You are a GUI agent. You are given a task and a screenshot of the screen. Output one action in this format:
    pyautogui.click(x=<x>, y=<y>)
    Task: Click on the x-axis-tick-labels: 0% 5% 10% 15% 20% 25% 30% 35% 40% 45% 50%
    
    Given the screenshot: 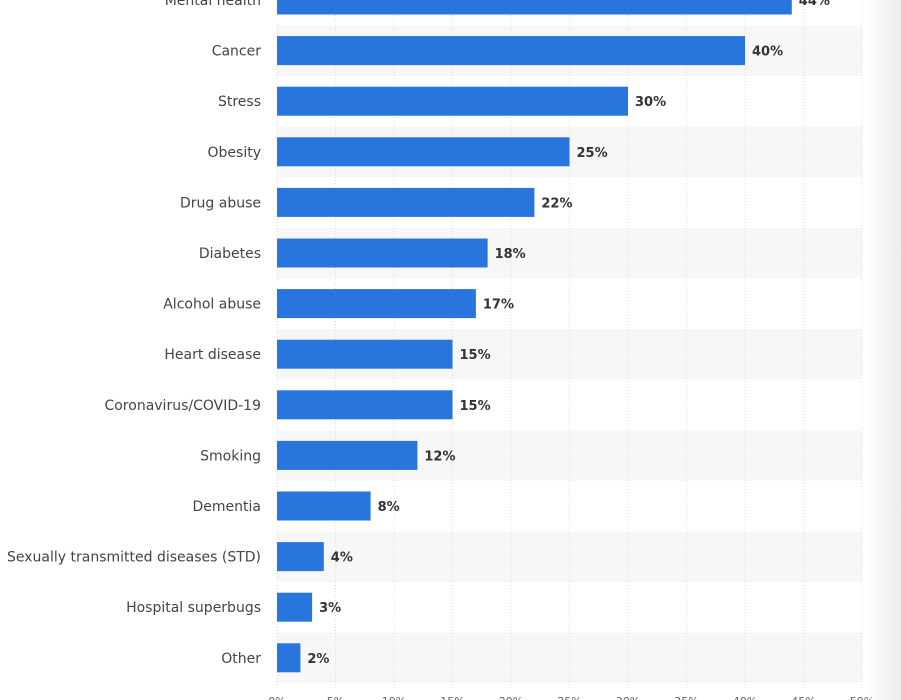 What is the action you would take?
    pyautogui.click(x=571, y=697)
    